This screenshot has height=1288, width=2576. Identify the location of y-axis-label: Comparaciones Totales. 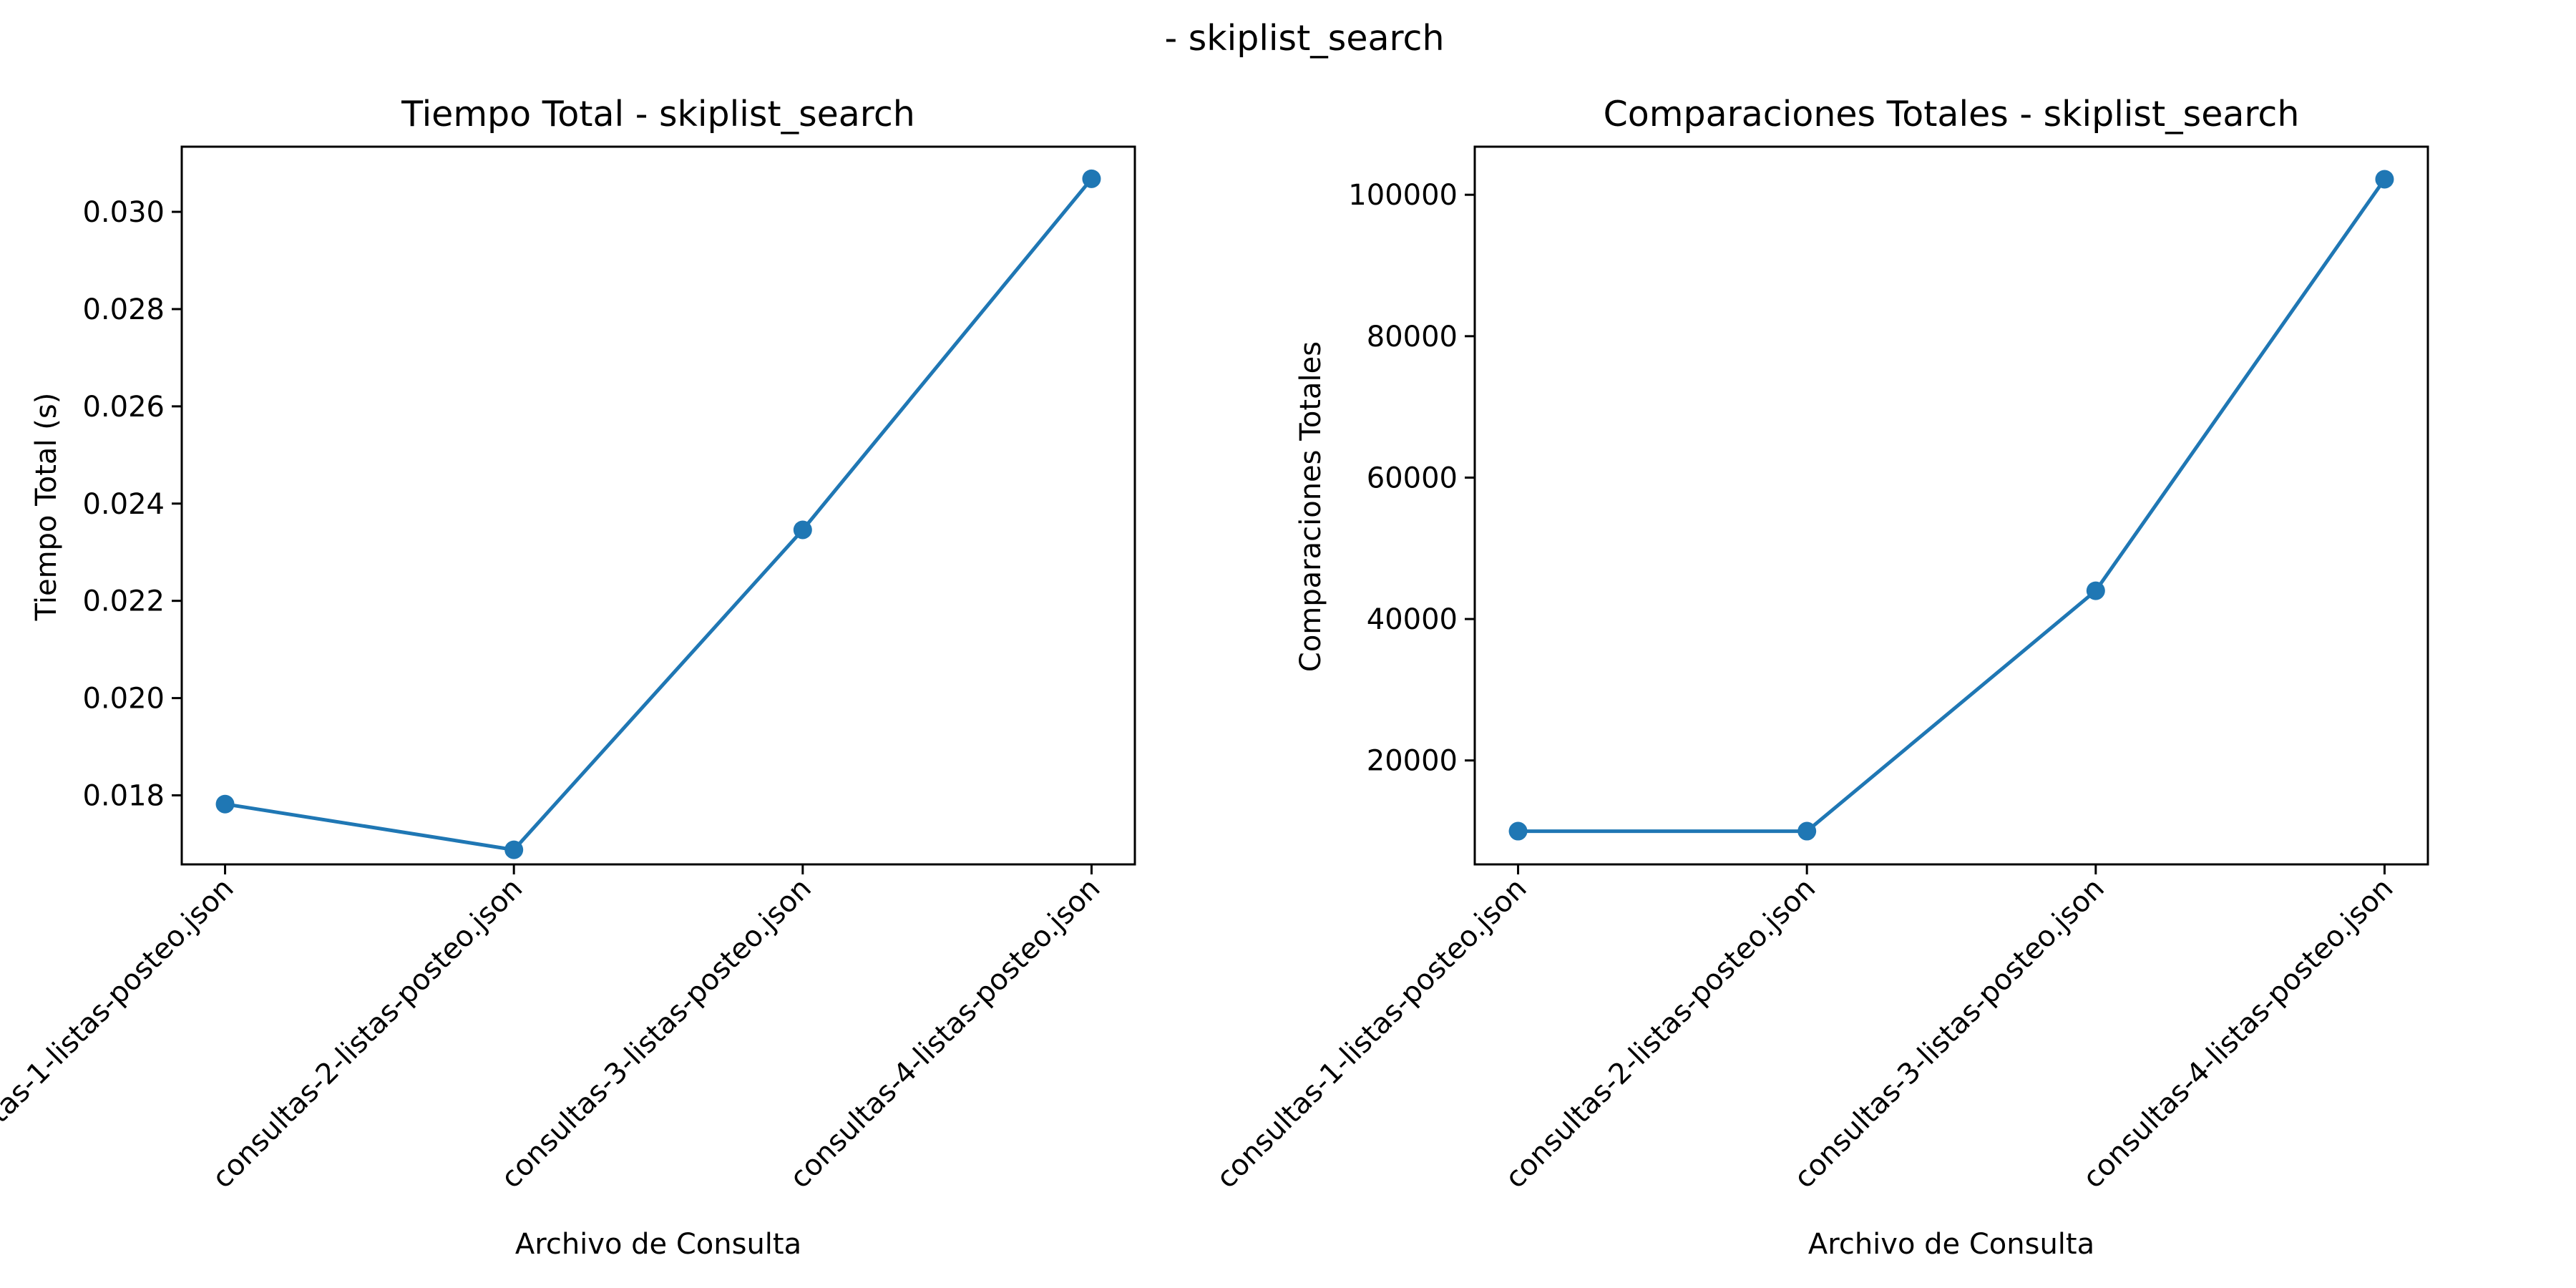
(1310, 506).